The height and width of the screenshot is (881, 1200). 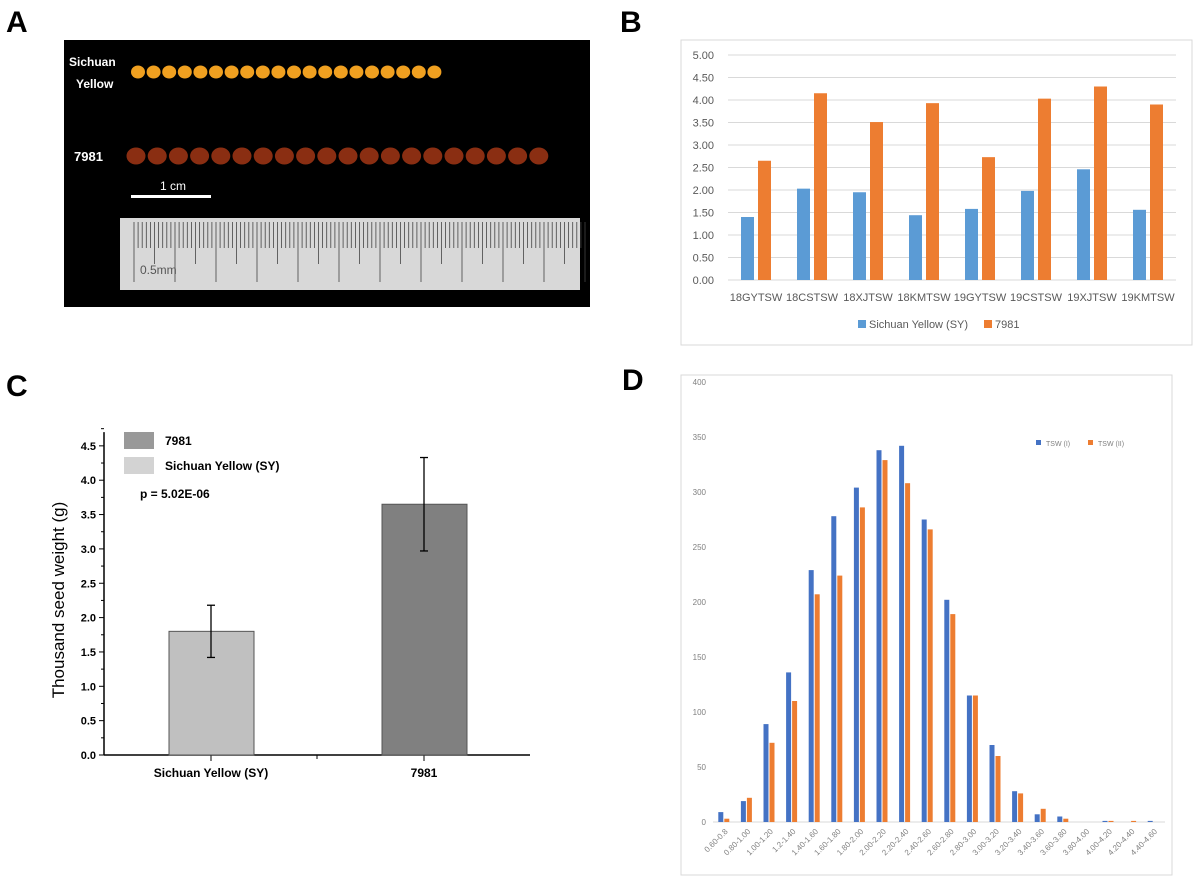 I want to click on y-tick-label: 1.50, so click(x=703, y=214).